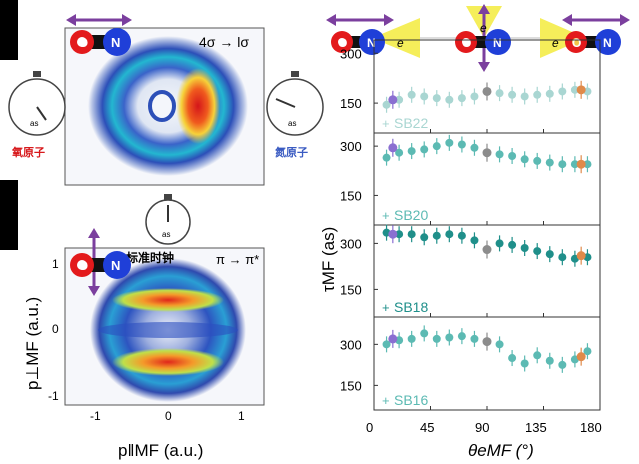 The image size is (639, 464). Describe the element at coordinates (351, 146) in the screenshot. I see `y-tick-label: 300` at that location.